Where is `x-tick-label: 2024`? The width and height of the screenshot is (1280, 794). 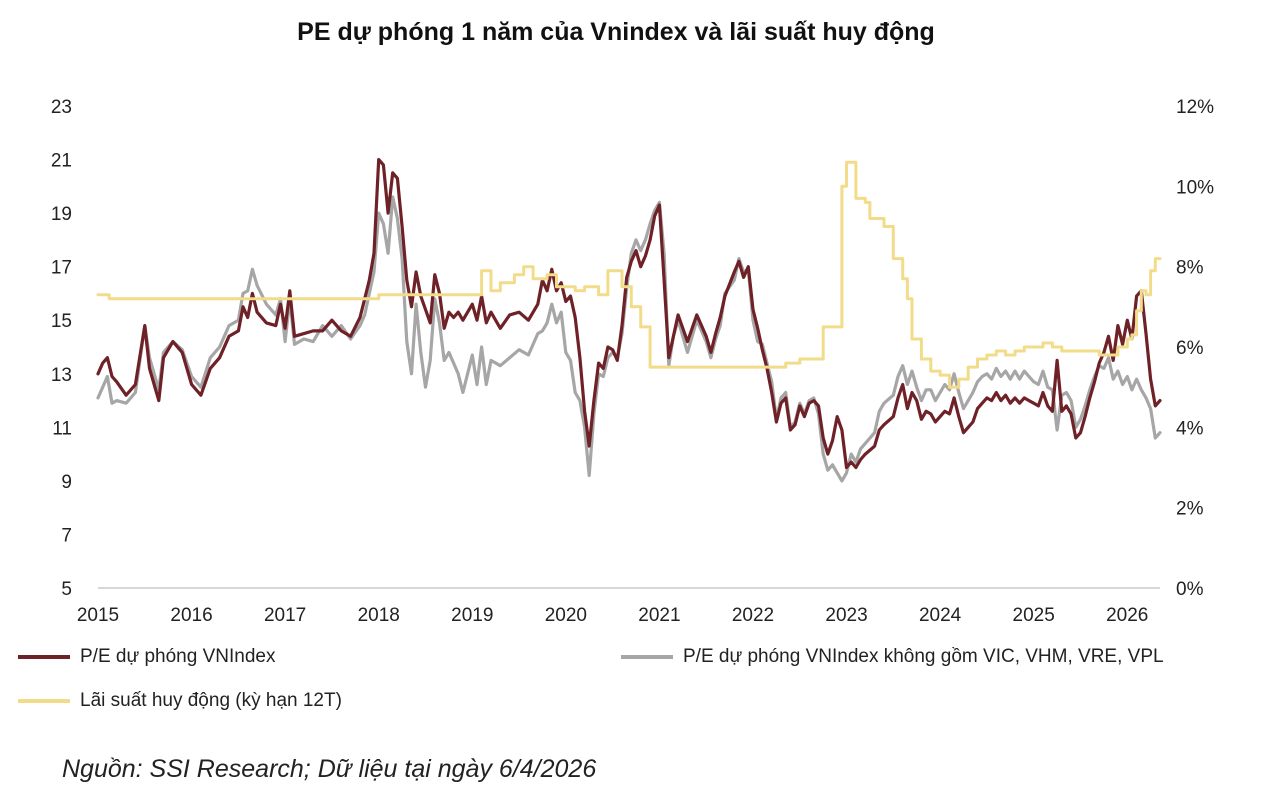 x-tick-label: 2024 is located at coordinates (940, 615).